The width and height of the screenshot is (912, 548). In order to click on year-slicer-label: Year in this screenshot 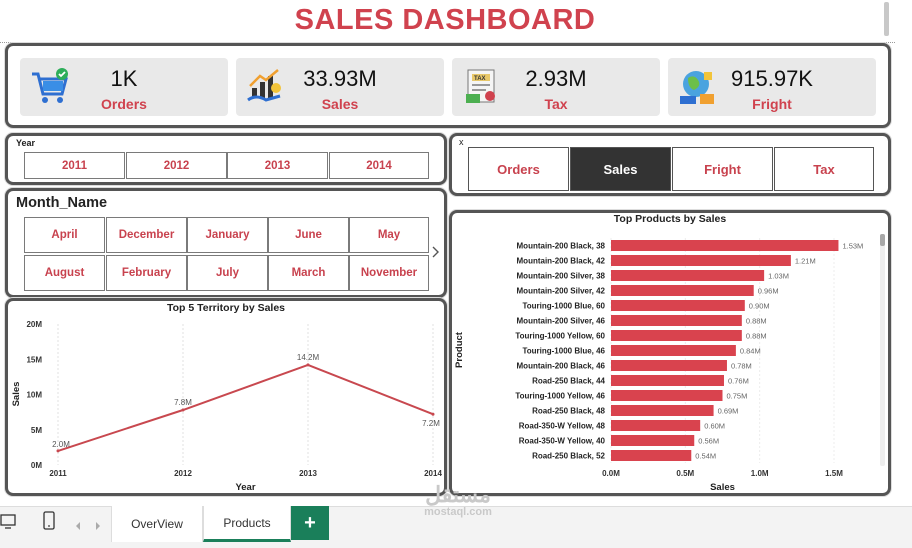, I will do `click(26, 143)`.